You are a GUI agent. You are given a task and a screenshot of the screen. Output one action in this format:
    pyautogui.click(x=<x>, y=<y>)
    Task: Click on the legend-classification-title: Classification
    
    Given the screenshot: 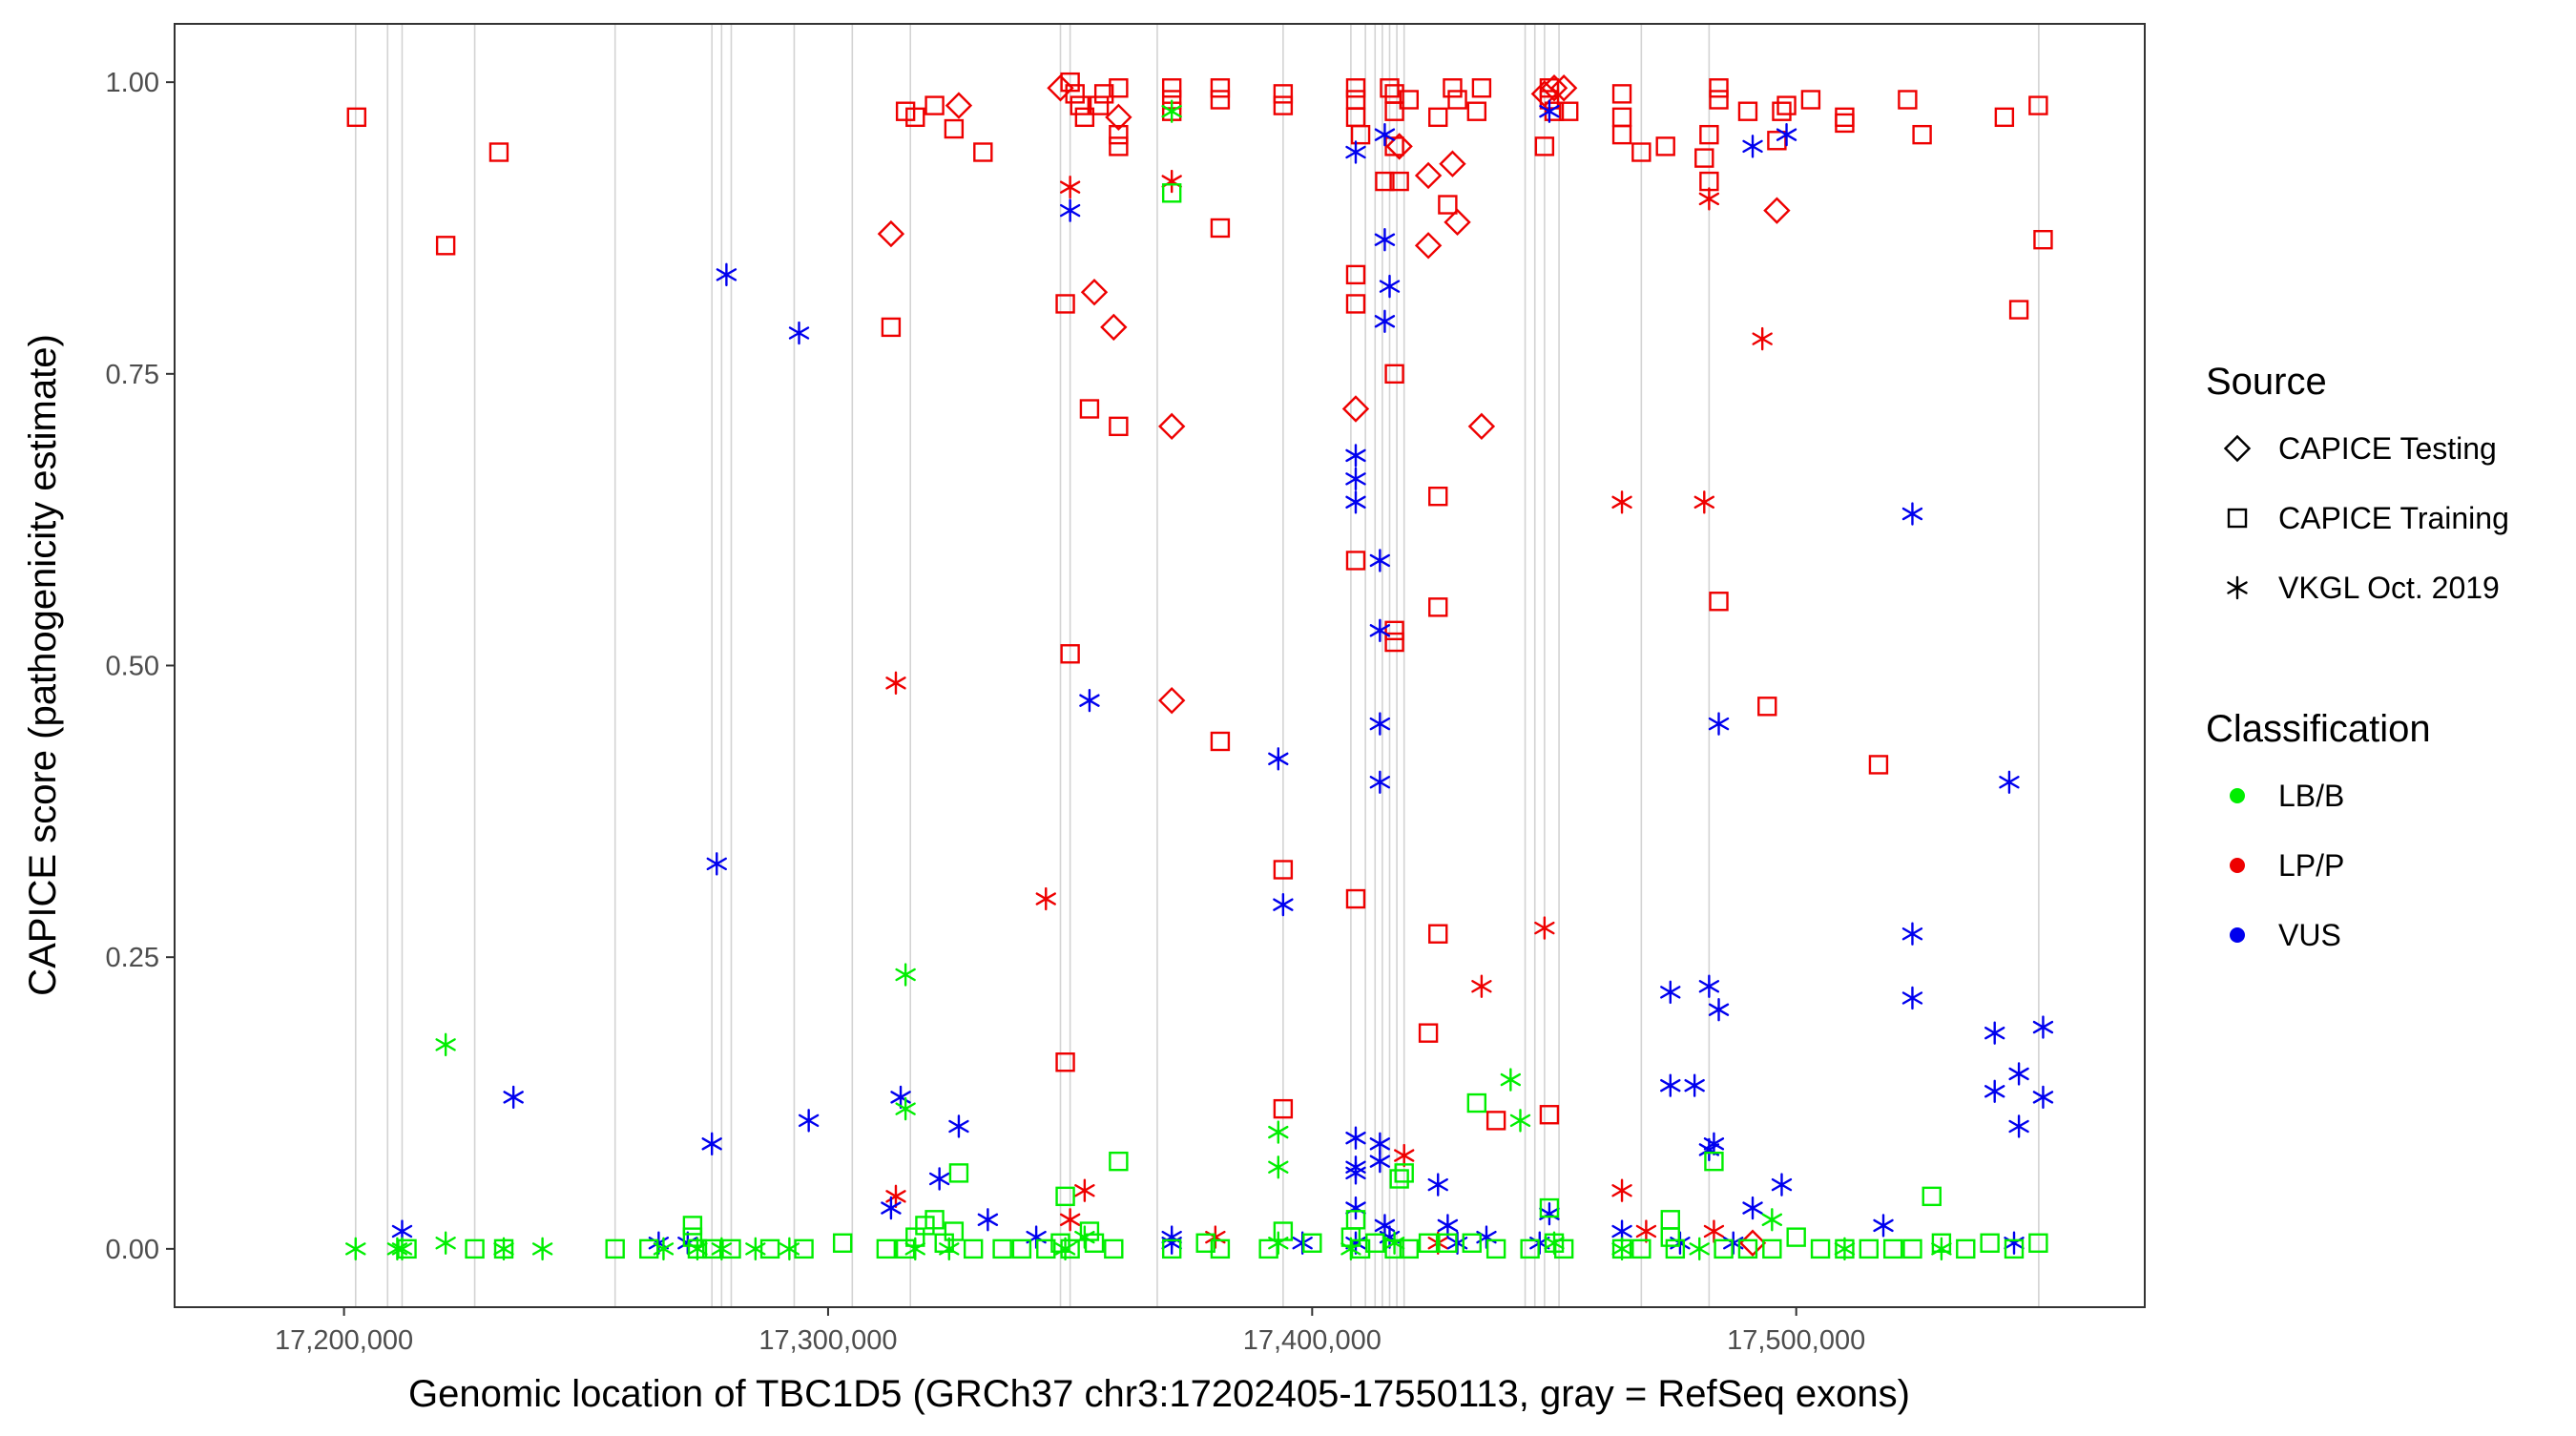 What is the action you would take?
    pyautogui.click(x=2318, y=729)
    